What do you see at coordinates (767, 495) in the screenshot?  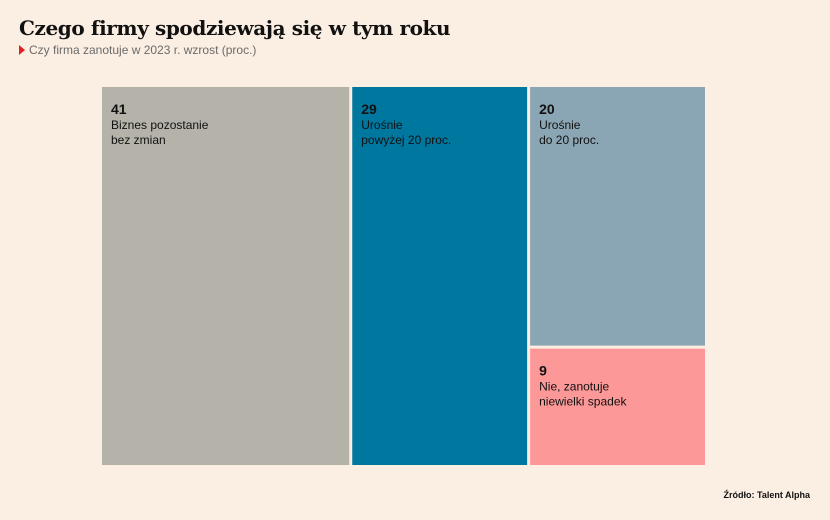 I see `source-note: Źródło: Talent Alpha` at bounding box center [767, 495].